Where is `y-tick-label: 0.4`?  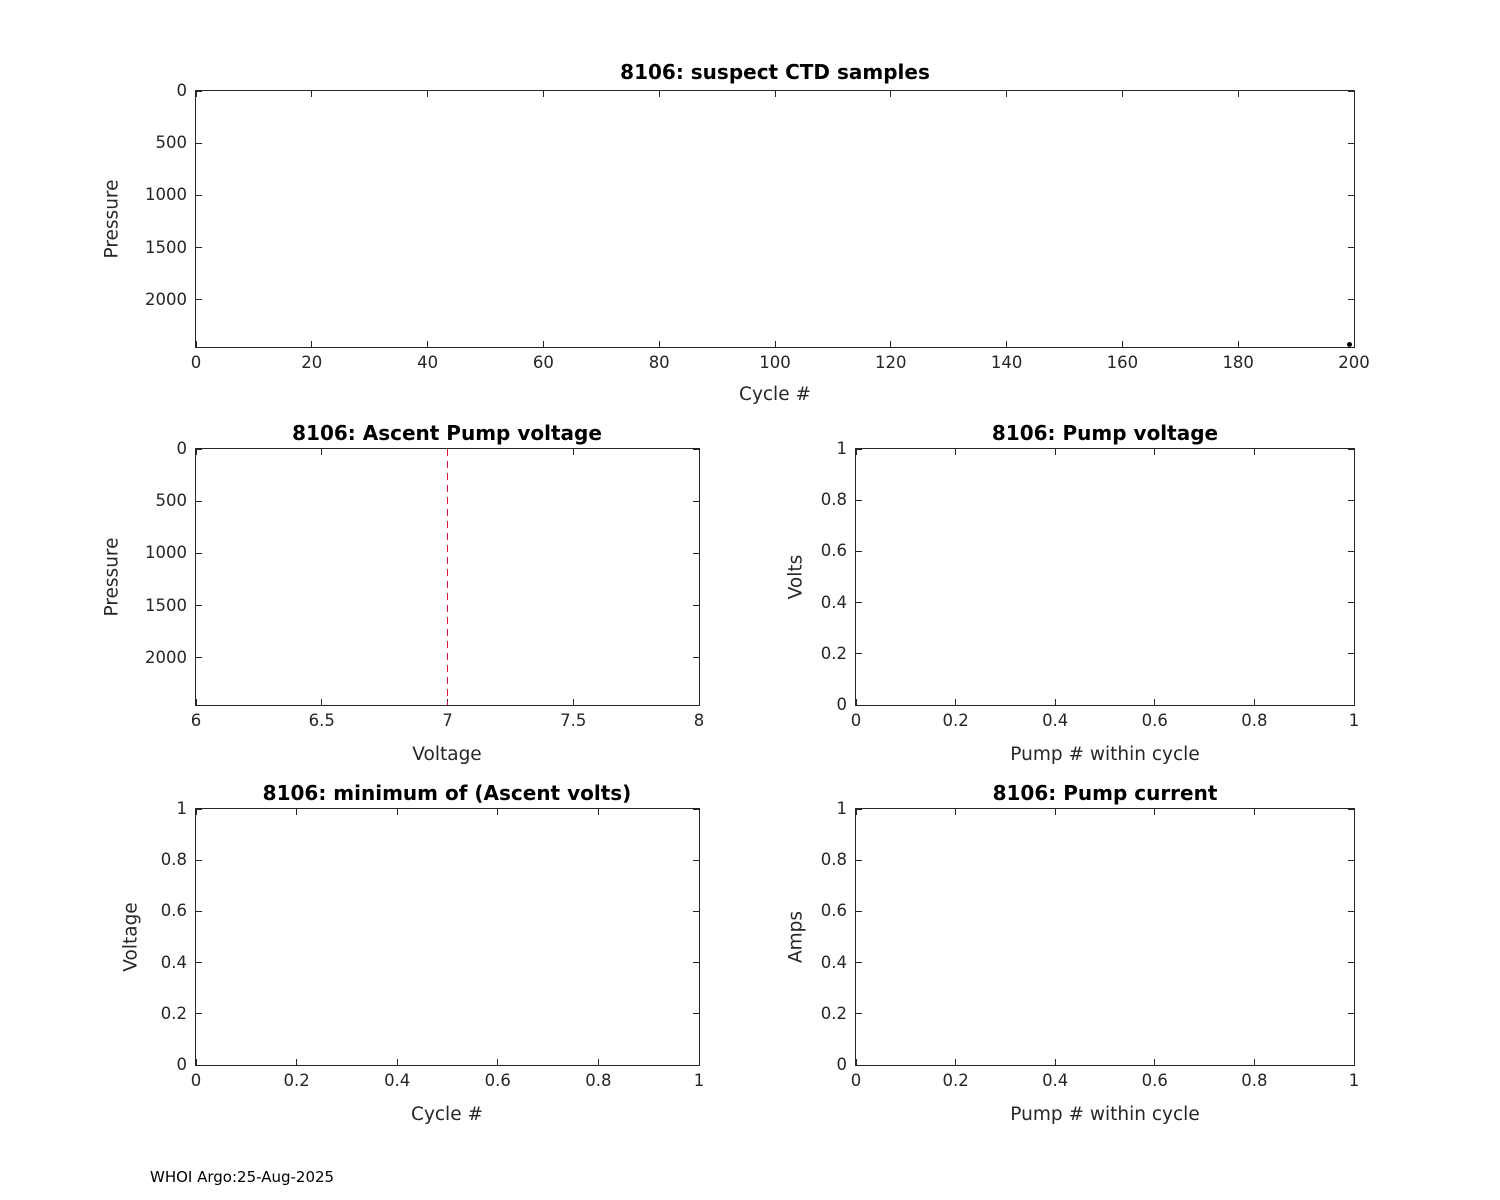 y-tick-label: 0.4 is located at coordinates (833, 962).